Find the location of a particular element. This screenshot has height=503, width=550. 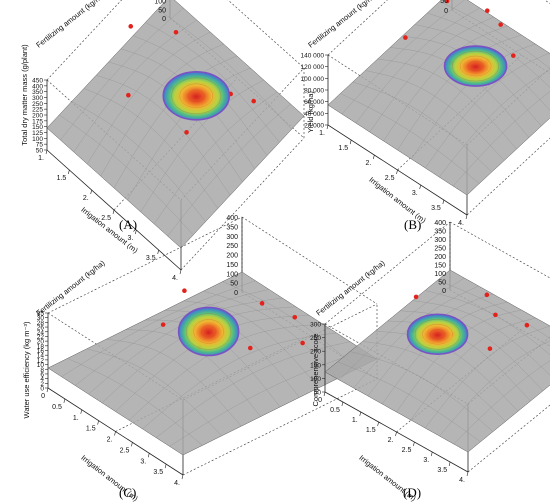

z-axis-title: Yield (kg/ha) is located at coordinates (310, 112).